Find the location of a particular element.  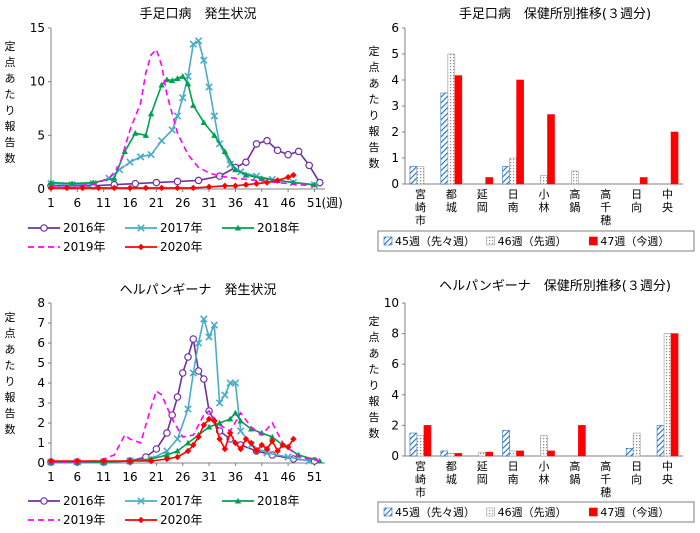

legend-item: 2016年 is located at coordinates (67, 501).